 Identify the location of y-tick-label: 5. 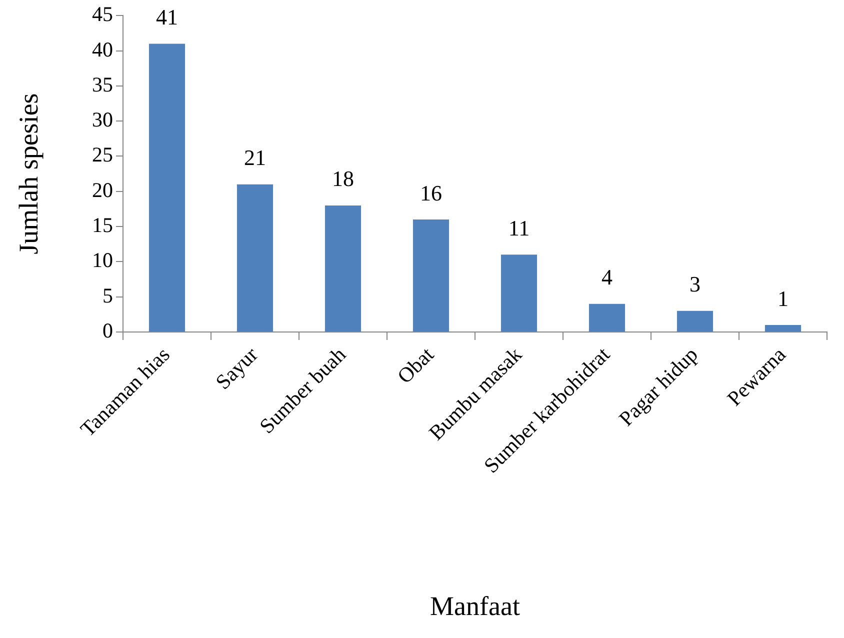
(107, 295).